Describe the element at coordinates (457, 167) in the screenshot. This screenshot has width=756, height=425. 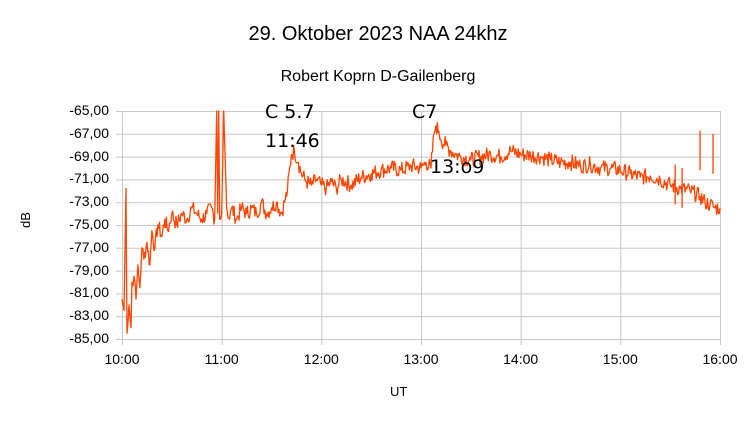
I see `annotation-time-1309: 13:o9` at that location.